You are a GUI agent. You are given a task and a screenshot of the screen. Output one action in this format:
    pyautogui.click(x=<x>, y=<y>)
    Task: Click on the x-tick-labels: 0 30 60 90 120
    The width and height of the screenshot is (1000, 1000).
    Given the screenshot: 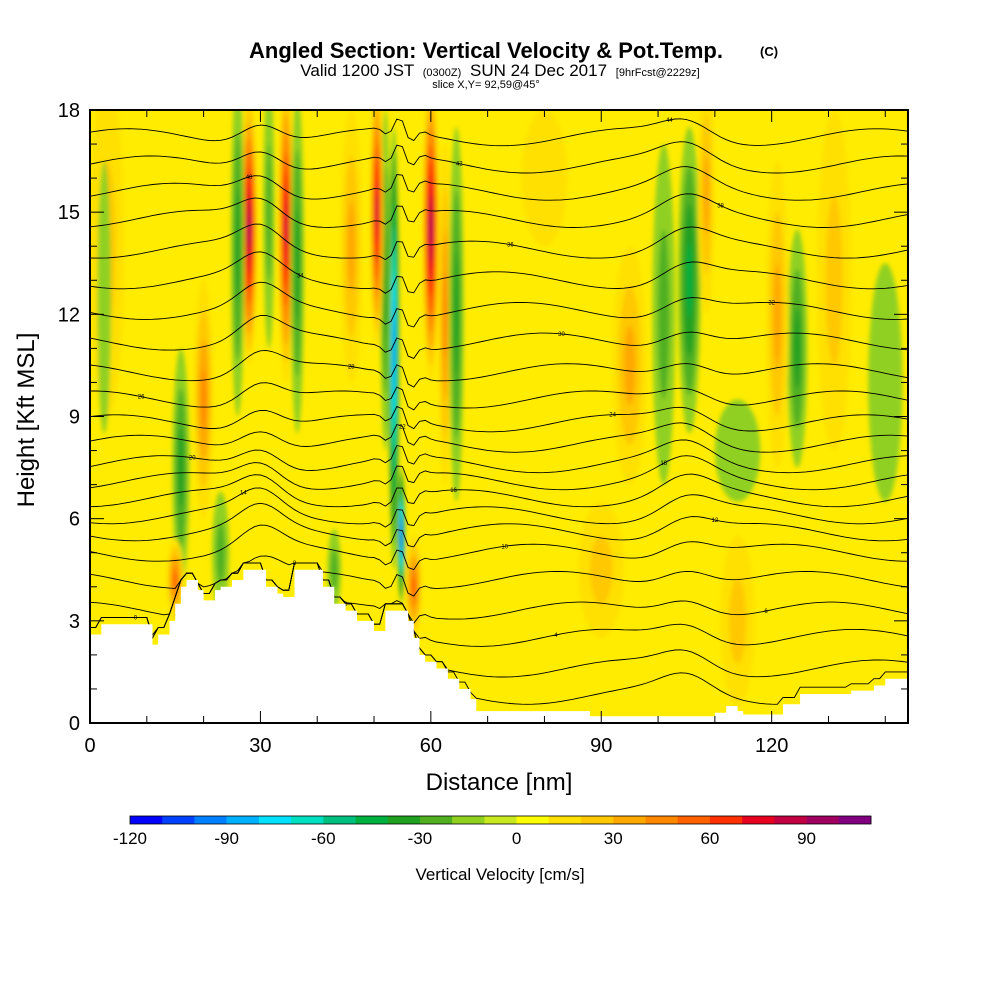 What is the action you would take?
    pyautogui.click(x=436, y=746)
    